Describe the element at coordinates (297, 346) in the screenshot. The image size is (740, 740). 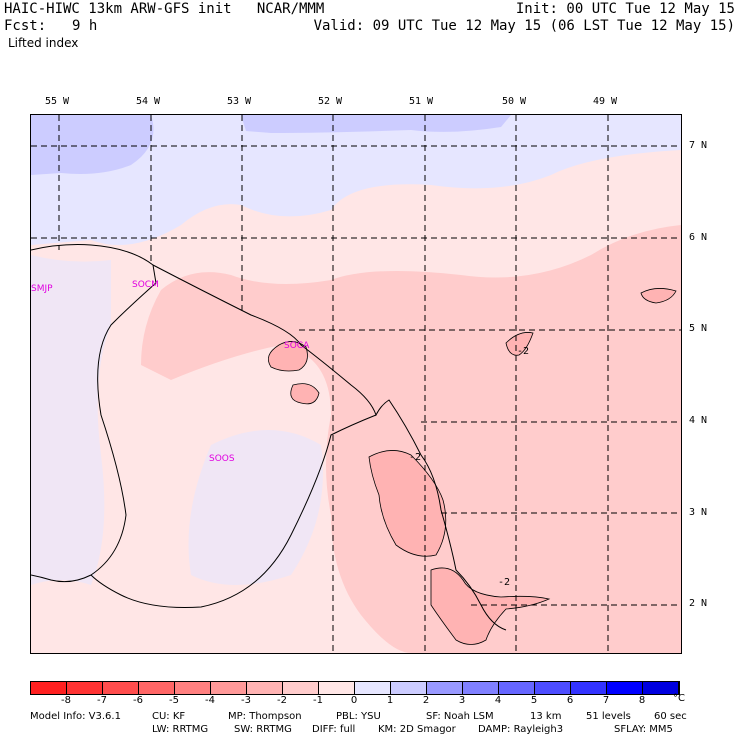
I see `station-label: SOCA` at that location.